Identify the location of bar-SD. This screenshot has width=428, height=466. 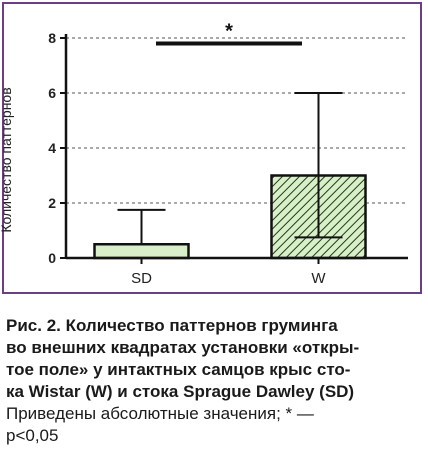
(141, 251).